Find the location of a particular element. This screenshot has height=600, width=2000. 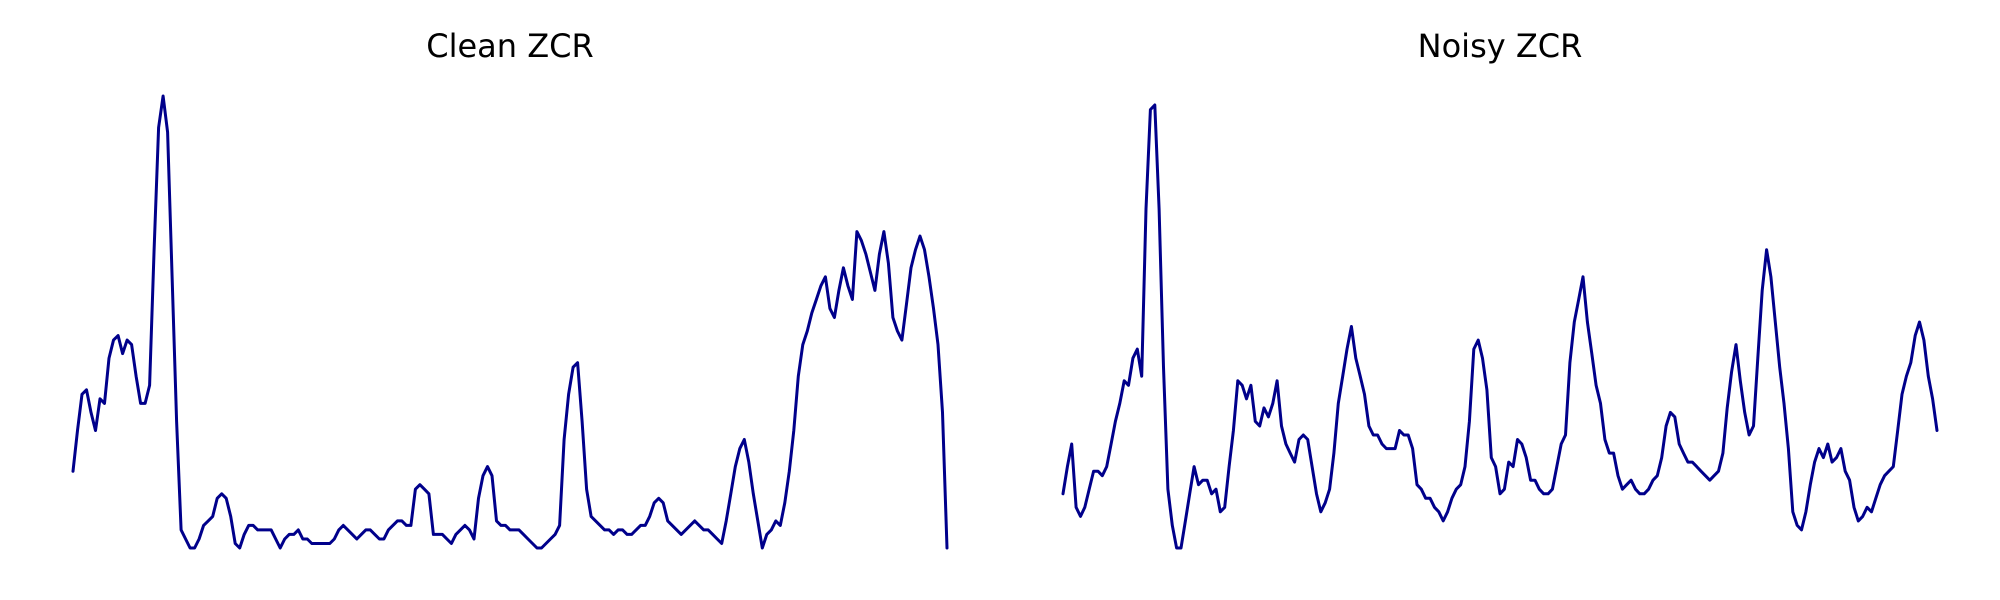

noisy-zcr-title: Noisy ZCR is located at coordinates (1500, 46).